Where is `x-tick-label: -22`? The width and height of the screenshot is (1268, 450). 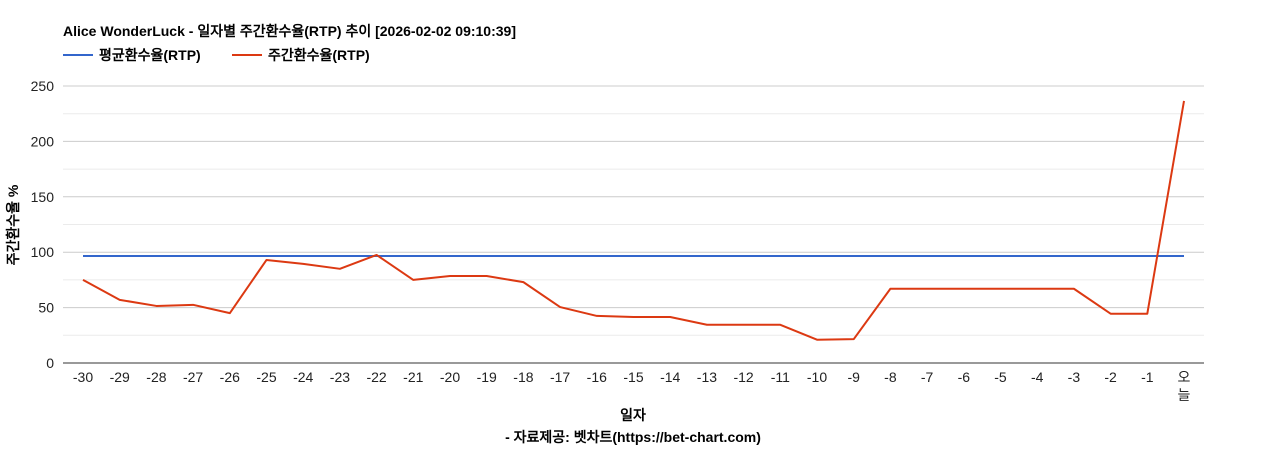
x-tick-label: -22 is located at coordinates (376, 377).